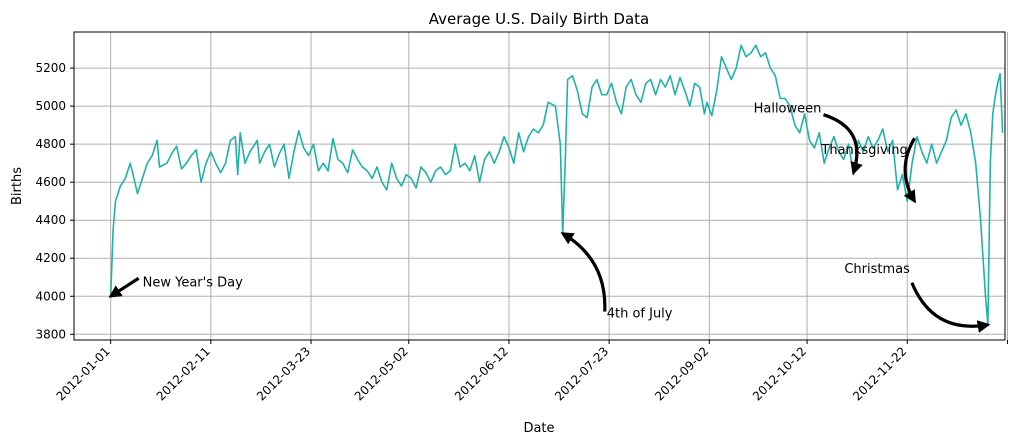 Image resolution: width=1014 pixels, height=446 pixels. I want to click on x-axis-label: Date, so click(538, 428).